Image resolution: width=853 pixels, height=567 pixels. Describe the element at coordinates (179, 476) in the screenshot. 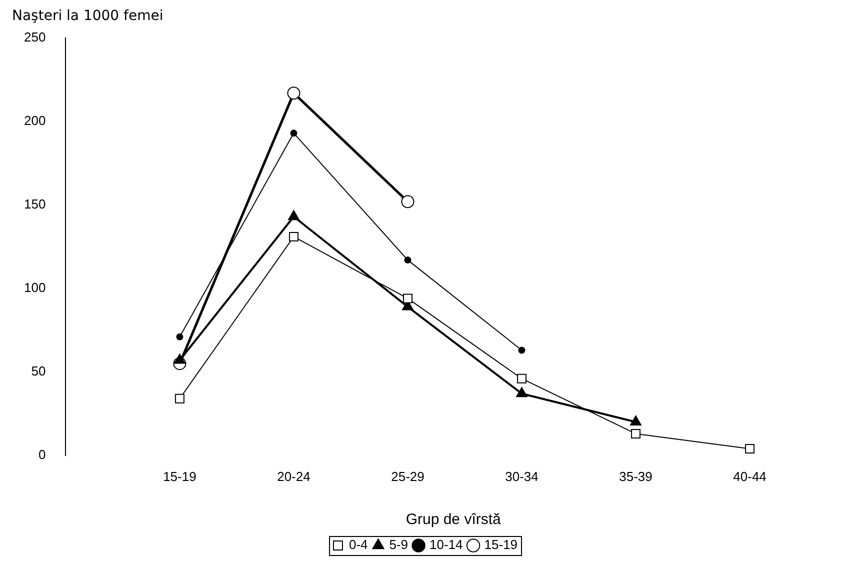

I see `x-tick-label: 15-19` at that location.